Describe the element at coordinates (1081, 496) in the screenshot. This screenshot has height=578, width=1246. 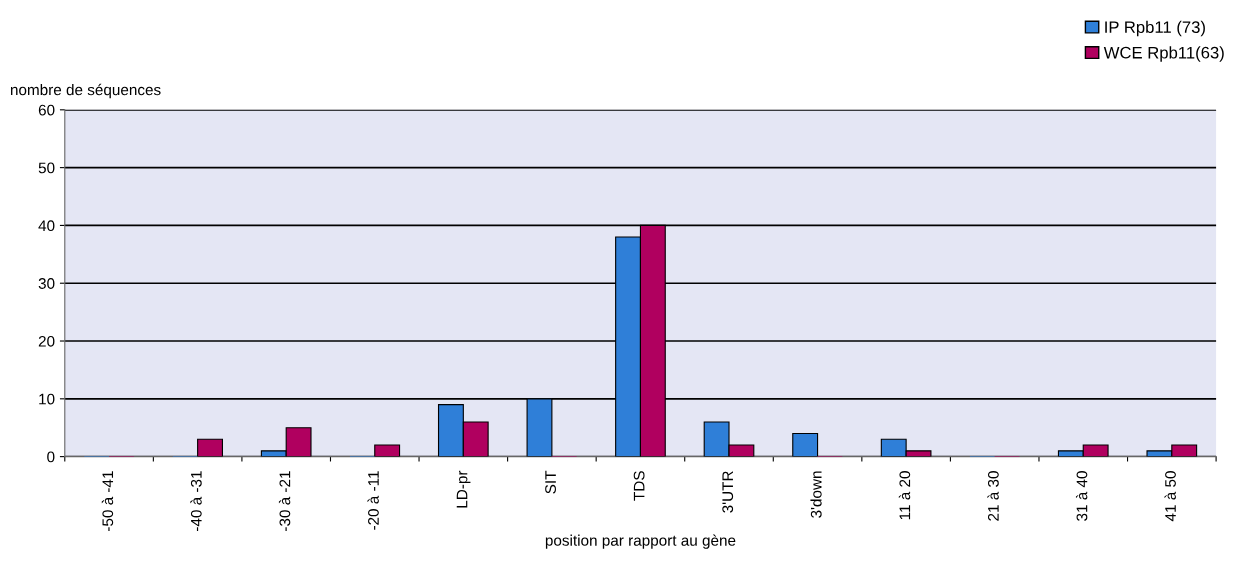
I see `x-tick-label: 31 à 40` at that location.